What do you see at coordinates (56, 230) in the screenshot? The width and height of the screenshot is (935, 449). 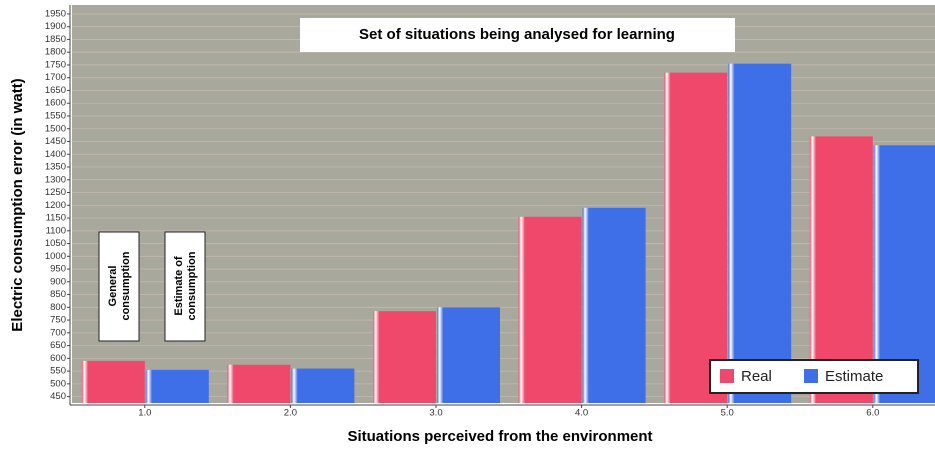 I see `y-tick-label: 1100` at bounding box center [56, 230].